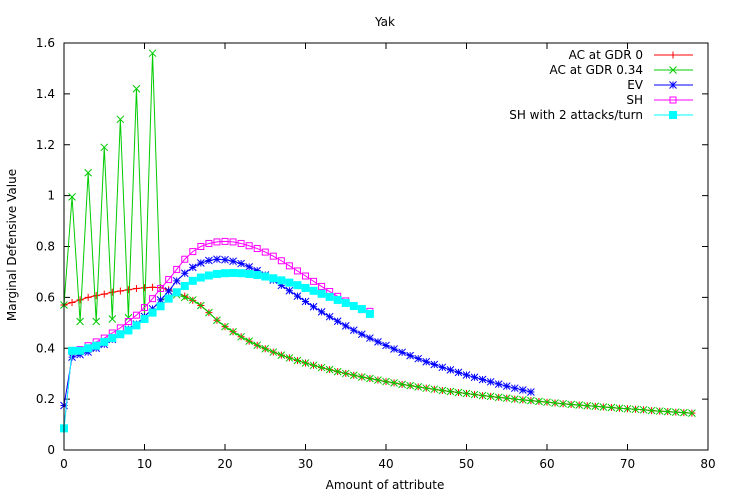 Image resolution: width=729 pixels, height=494 pixels. What do you see at coordinates (144, 464) in the screenshot?
I see `x-tick-label: 10` at bounding box center [144, 464].